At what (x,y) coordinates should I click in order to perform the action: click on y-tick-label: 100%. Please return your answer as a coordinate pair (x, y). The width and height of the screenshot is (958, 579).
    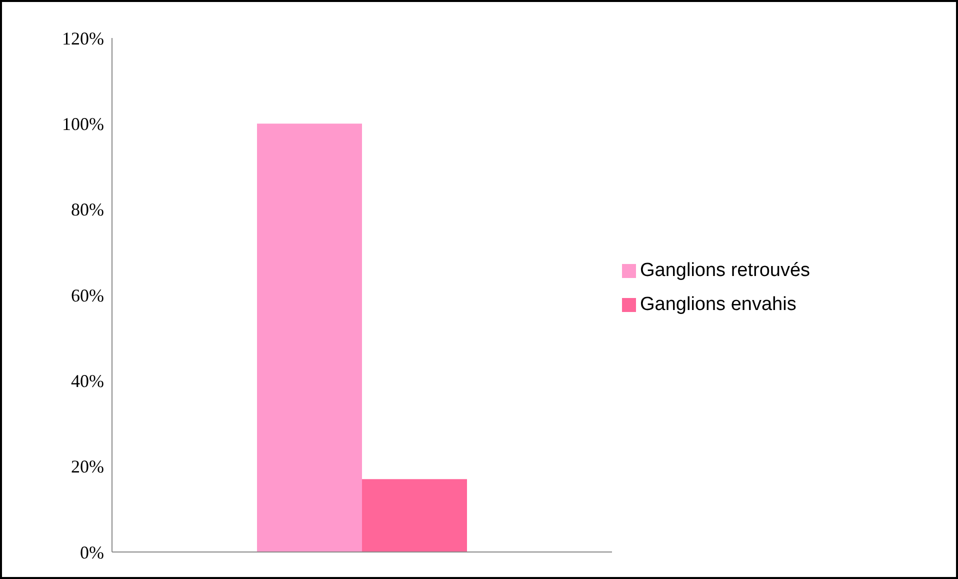
    Looking at the image, I should click on (83, 124).